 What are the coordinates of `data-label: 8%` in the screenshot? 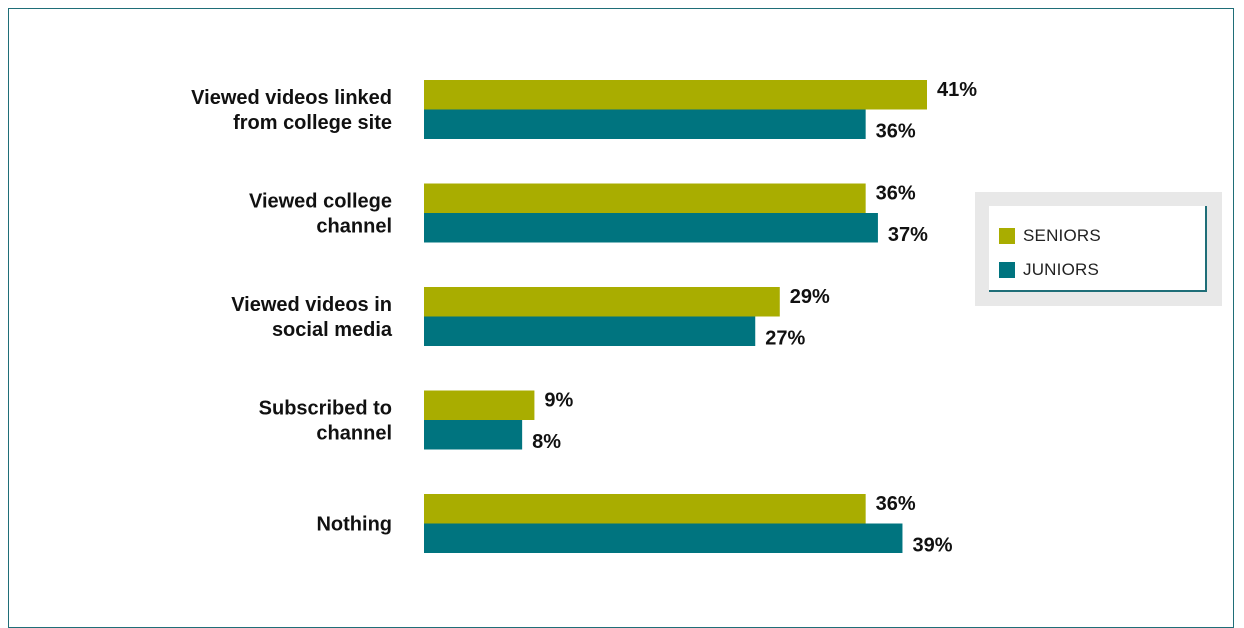 It's located at (546, 442).